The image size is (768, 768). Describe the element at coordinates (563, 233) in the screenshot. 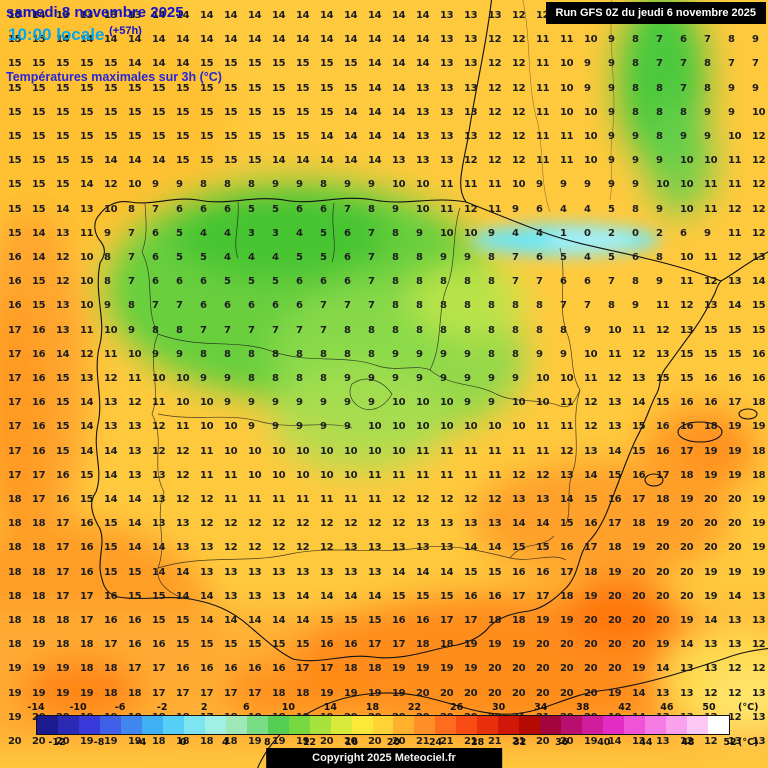

I see `temp-value: 1` at that location.